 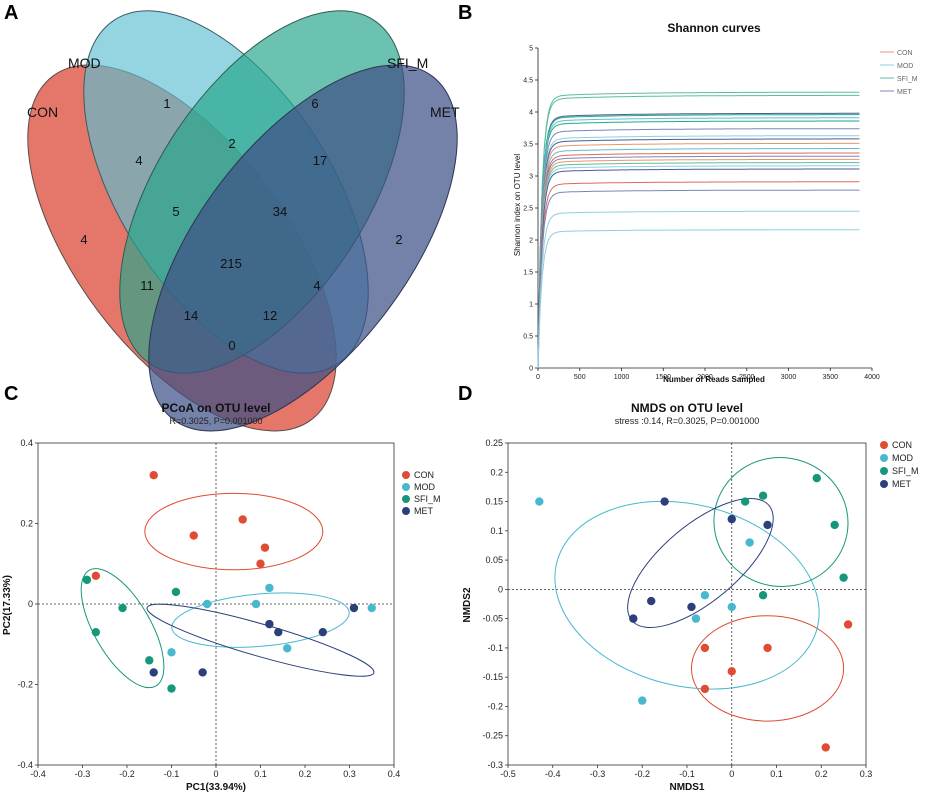 I want to click on venn-count-con-only: 4, so click(x=83, y=239).